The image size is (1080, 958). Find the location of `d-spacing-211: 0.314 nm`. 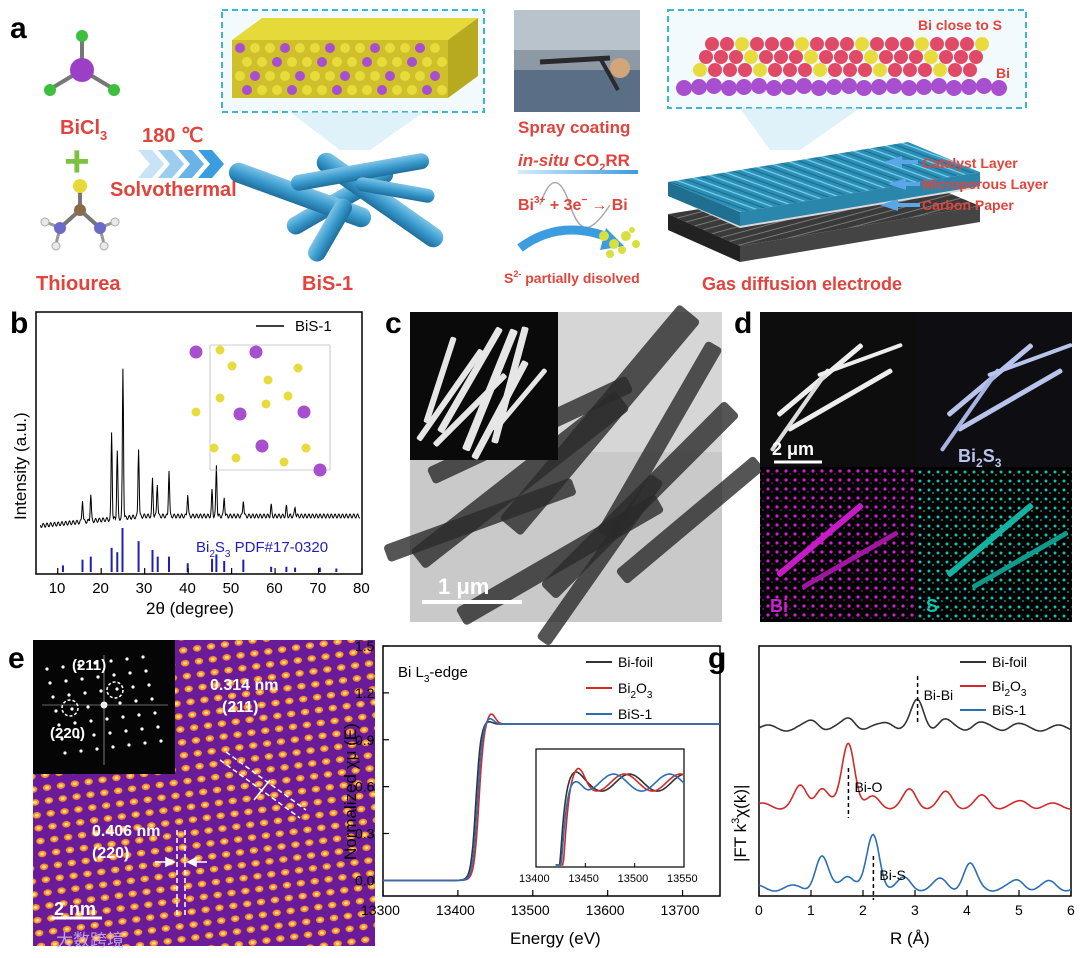

d-spacing-211: 0.314 nm is located at coordinates (244, 685).